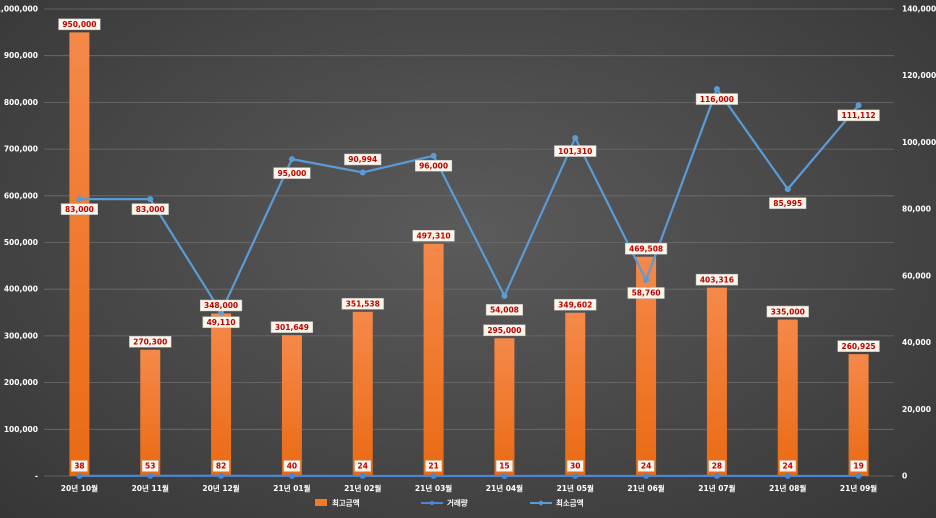 Image resolution: width=936 pixels, height=518 pixels. I want to click on volume-label: 30, so click(575, 466).